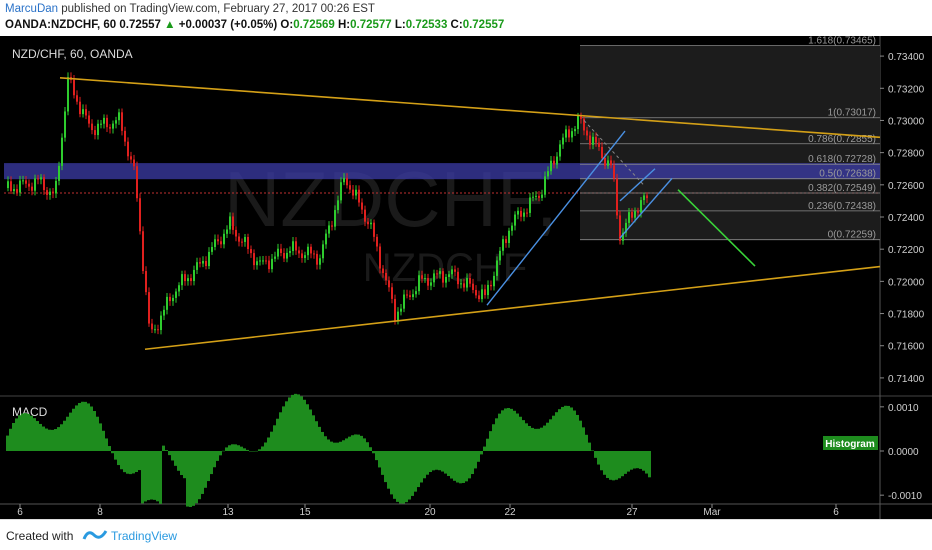 The width and height of the screenshot is (932, 550). I want to click on low-label: L:, so click(400, 25).